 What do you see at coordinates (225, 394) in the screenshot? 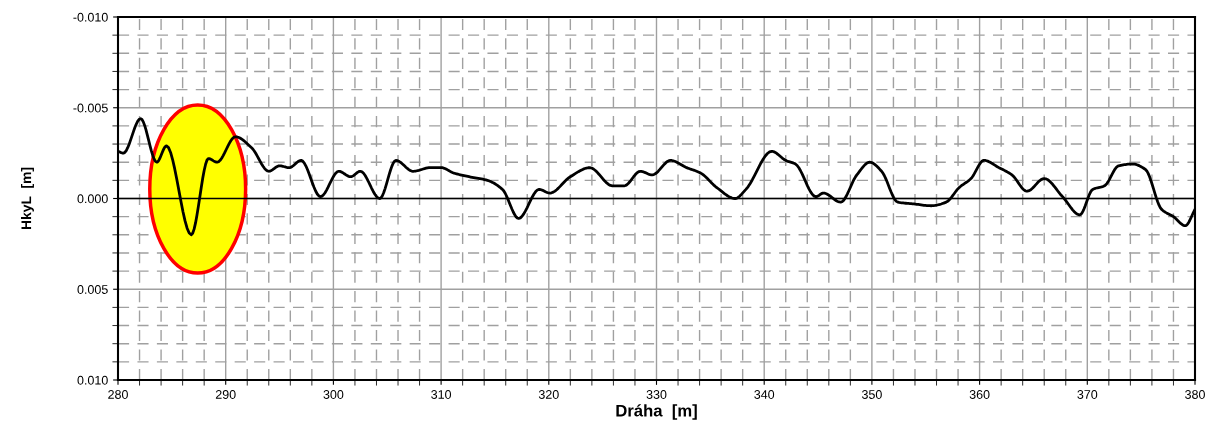
I see `x-tick-label: 290` at bounding box center [225, 394].